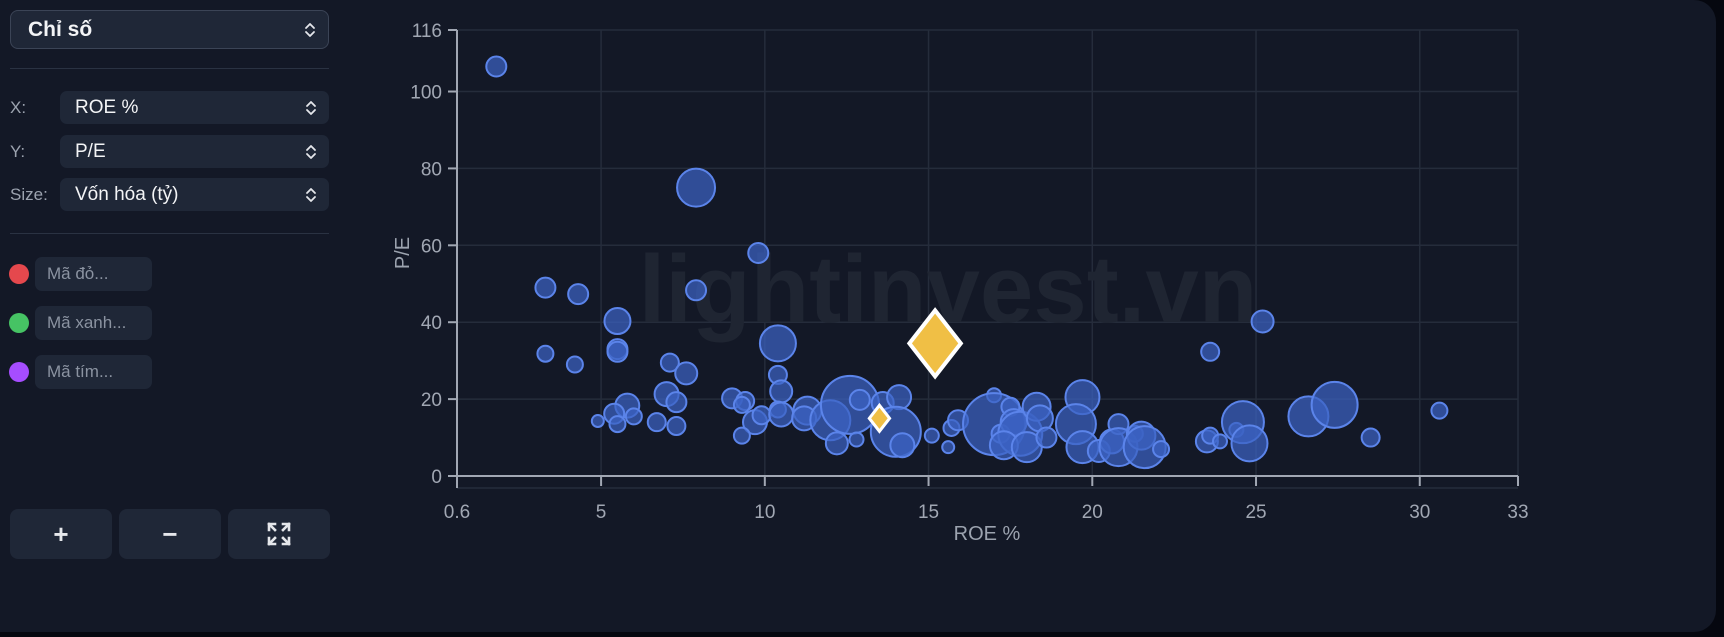 This screenshot has width=1724, height=637. I want to click on x-tick-label: 0.6, so click(457, 512).